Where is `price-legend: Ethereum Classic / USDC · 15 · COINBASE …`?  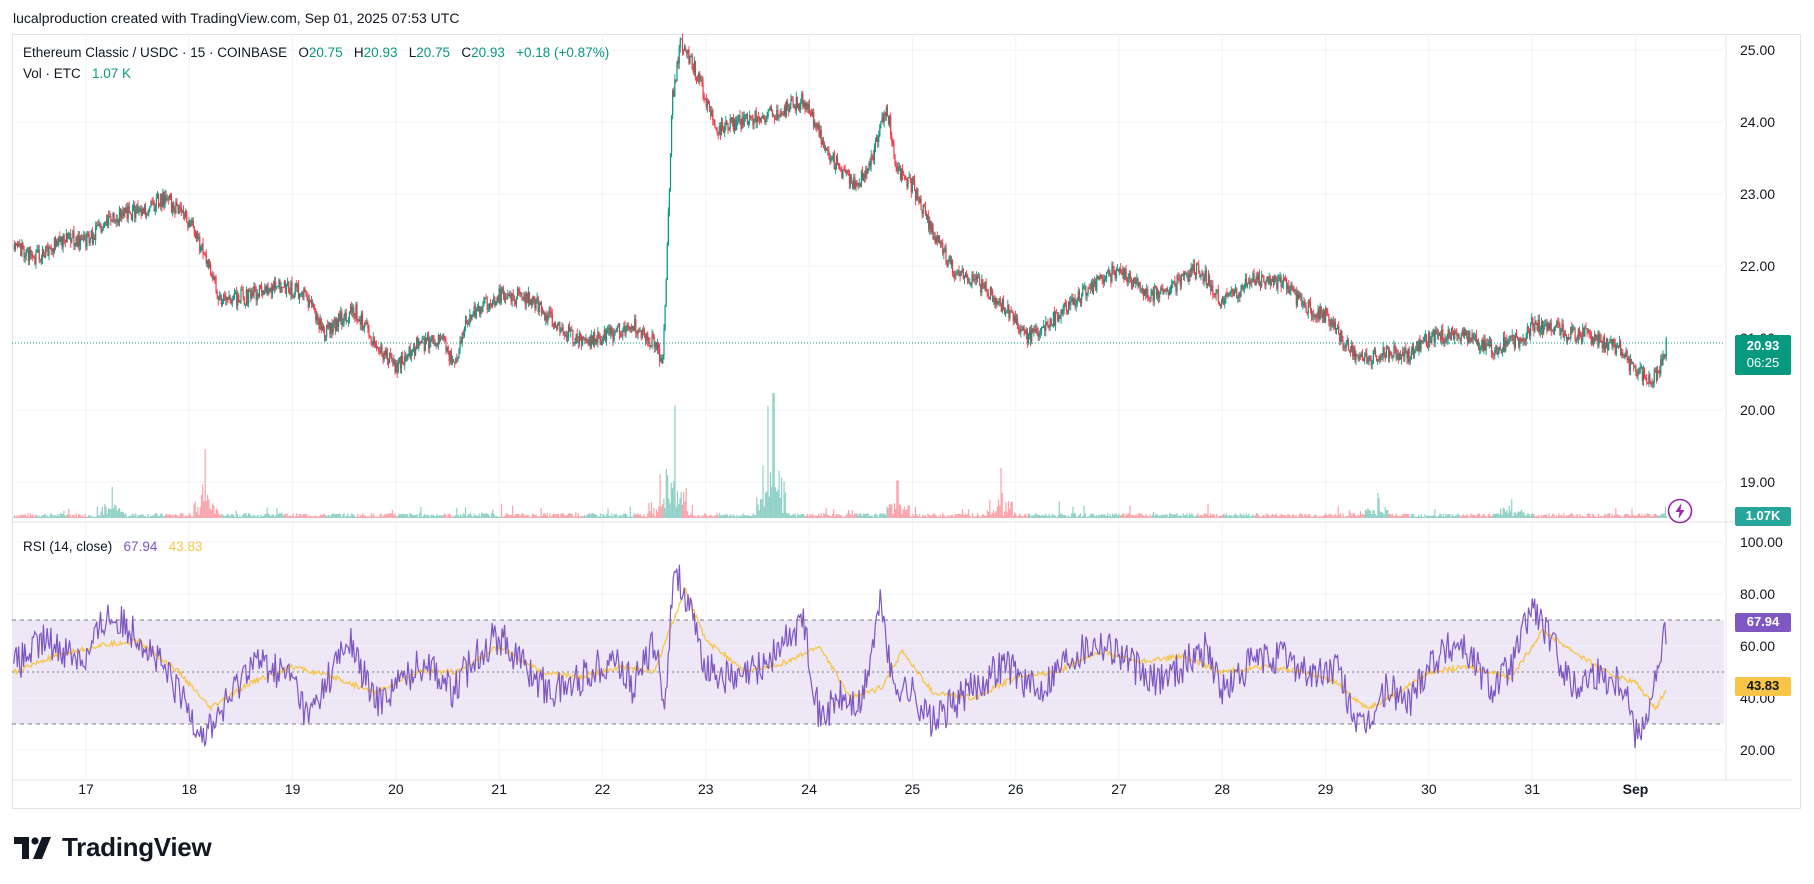
price-legend: Ethereum Classic / USDC · 15 · COINBASE … is located at coordinates (316, 52).